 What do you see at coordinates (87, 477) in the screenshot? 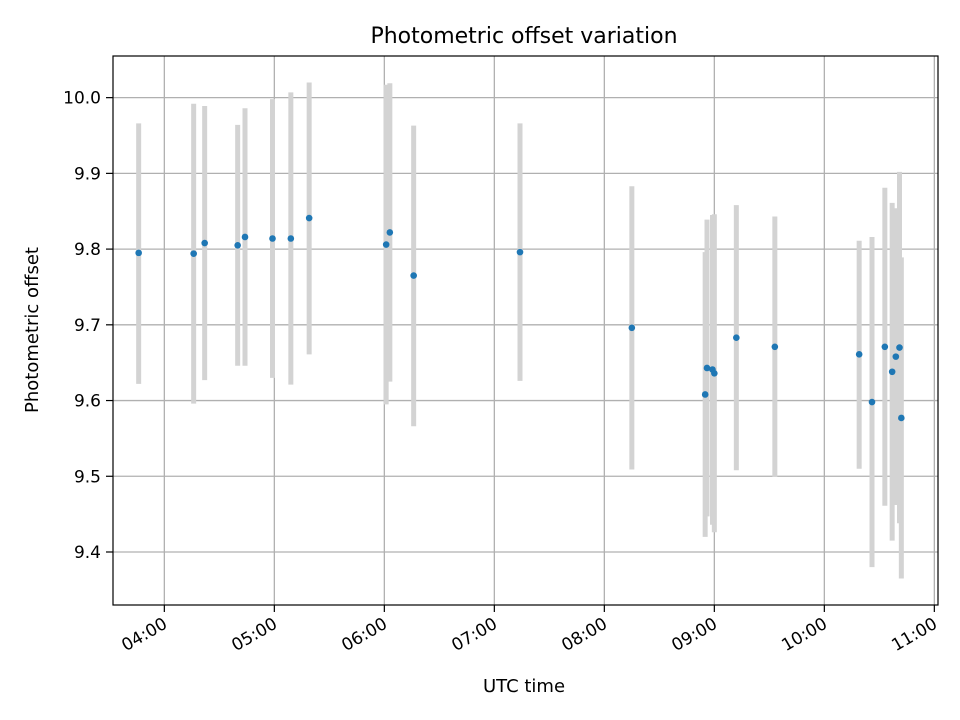
I see `y-tick-label: 9.5` at bounding box center [87, 477].